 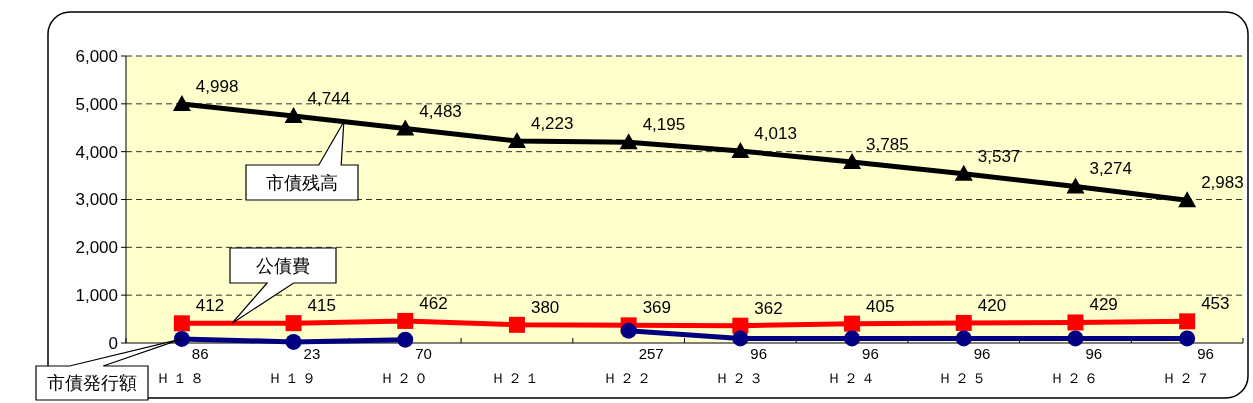 I want to click on data-label: 4,998, so click(x=217, y=86).